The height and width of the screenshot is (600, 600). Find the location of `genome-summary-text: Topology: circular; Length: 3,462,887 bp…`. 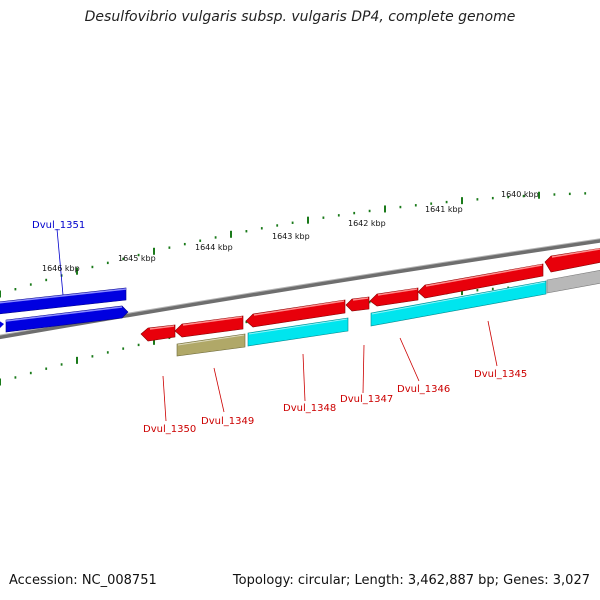

genome-summary-text: Topology: circular; Length: 3,462,887 bp… is located at coordinates (411, 580).